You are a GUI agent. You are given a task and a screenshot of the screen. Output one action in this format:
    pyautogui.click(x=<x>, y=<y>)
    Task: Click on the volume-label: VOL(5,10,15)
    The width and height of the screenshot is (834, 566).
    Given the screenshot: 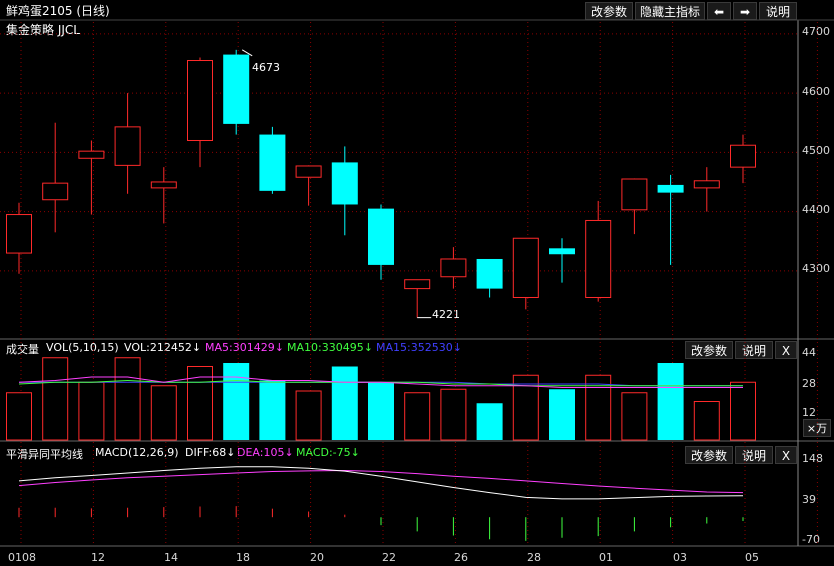 What is the action you would take?
    pyautogui.click(x=82, y=347)
    